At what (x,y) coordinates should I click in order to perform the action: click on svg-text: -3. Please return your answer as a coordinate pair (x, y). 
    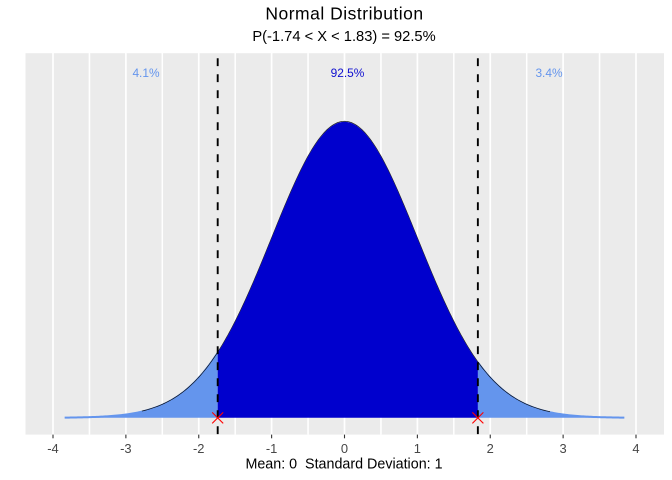
    Looking at the image, I should click on (125, 448).